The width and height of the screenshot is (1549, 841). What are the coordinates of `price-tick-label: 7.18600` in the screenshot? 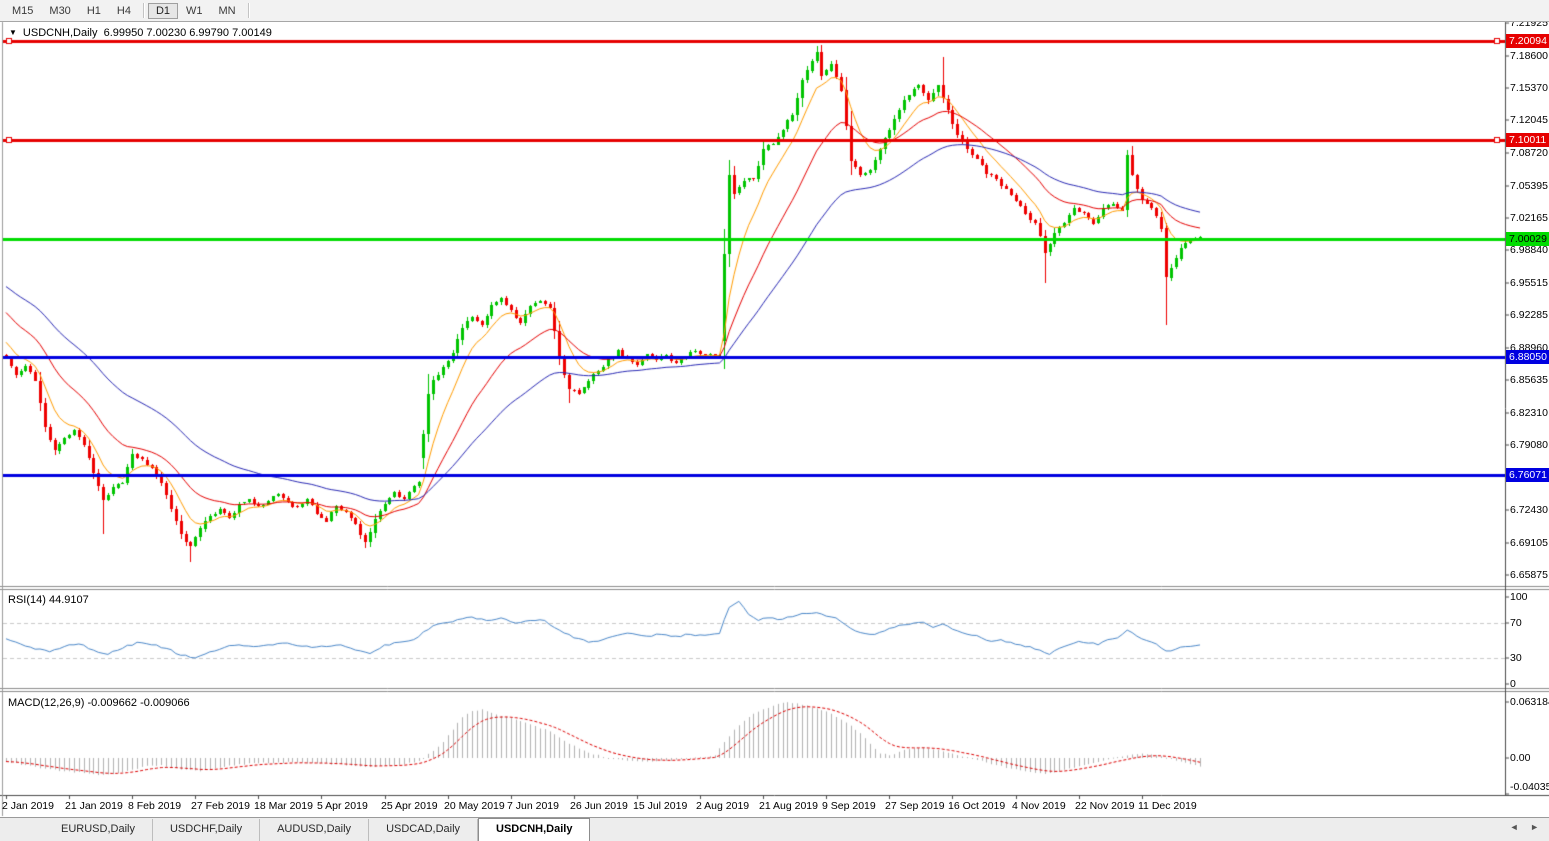 It's located at (1529, 56).